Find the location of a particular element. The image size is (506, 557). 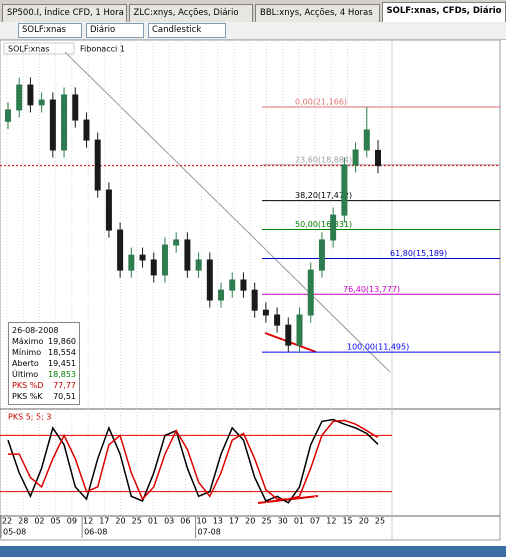

study-name: Fibonacci 1 is located at coordinates (102, 49).